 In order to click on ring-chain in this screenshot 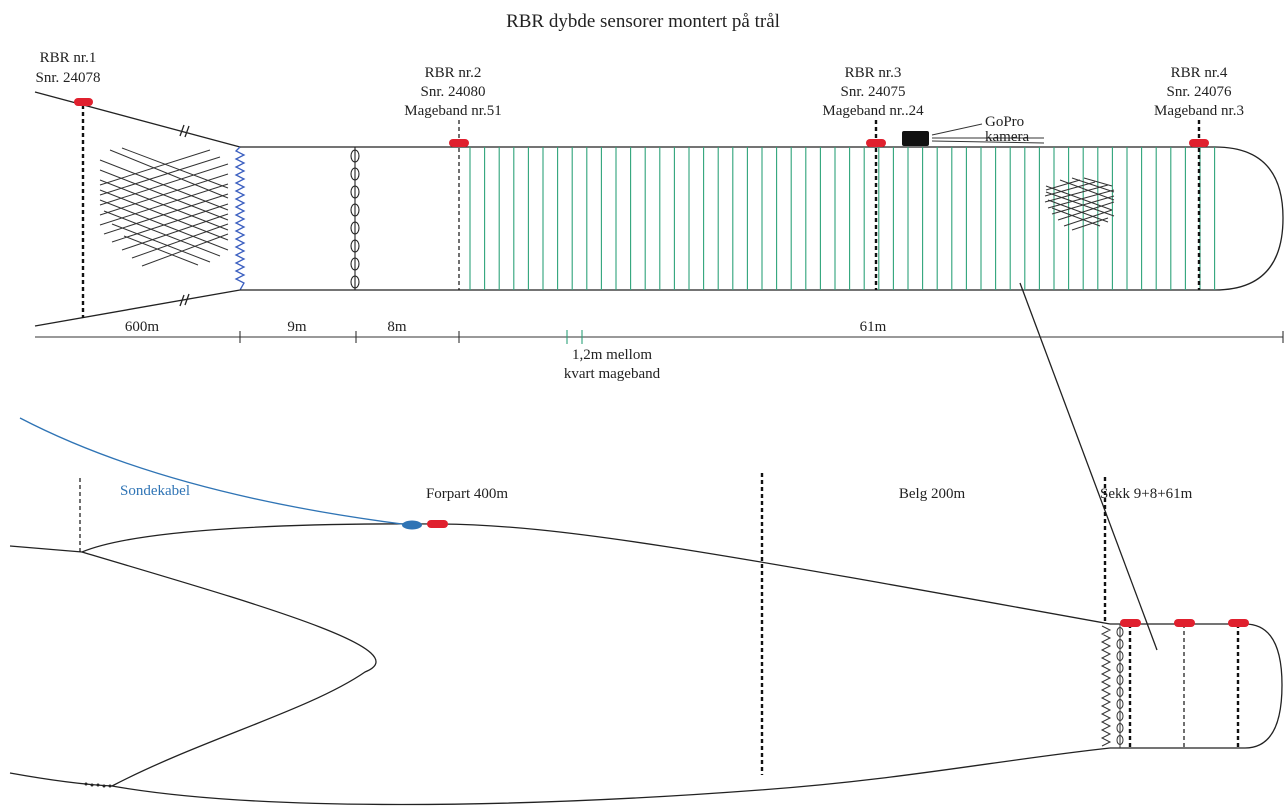, I will do `click(355, 218)`.